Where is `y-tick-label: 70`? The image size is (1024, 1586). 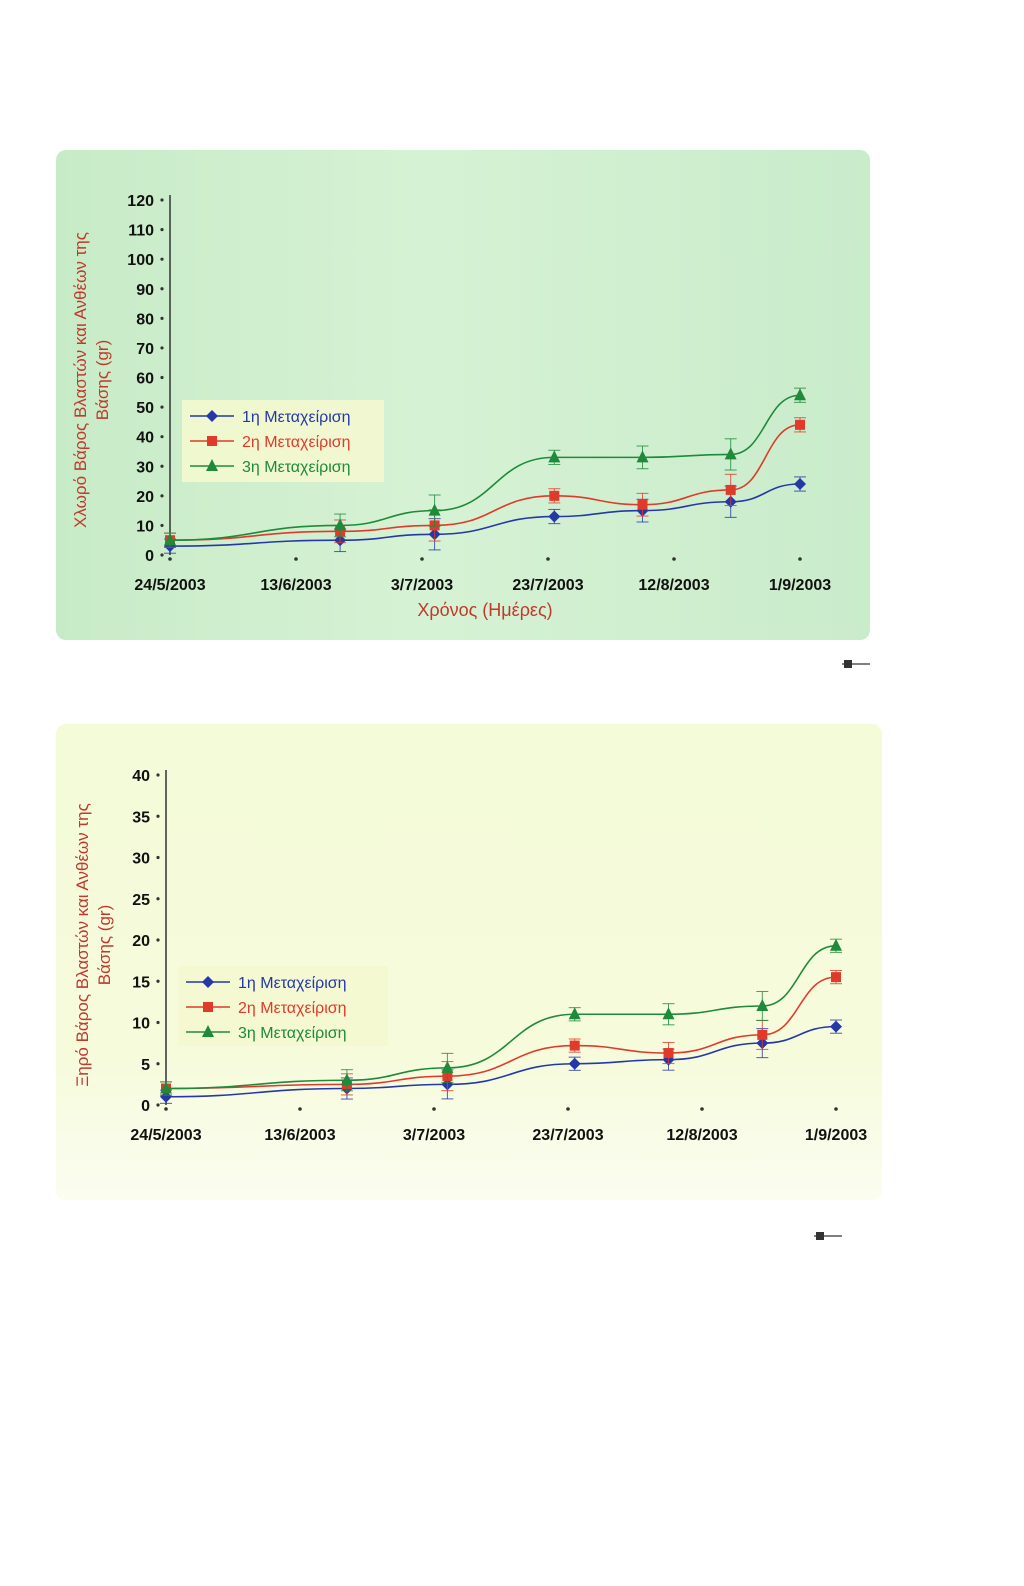 y-tick-label: 70 is located at coordinates (145, 349).